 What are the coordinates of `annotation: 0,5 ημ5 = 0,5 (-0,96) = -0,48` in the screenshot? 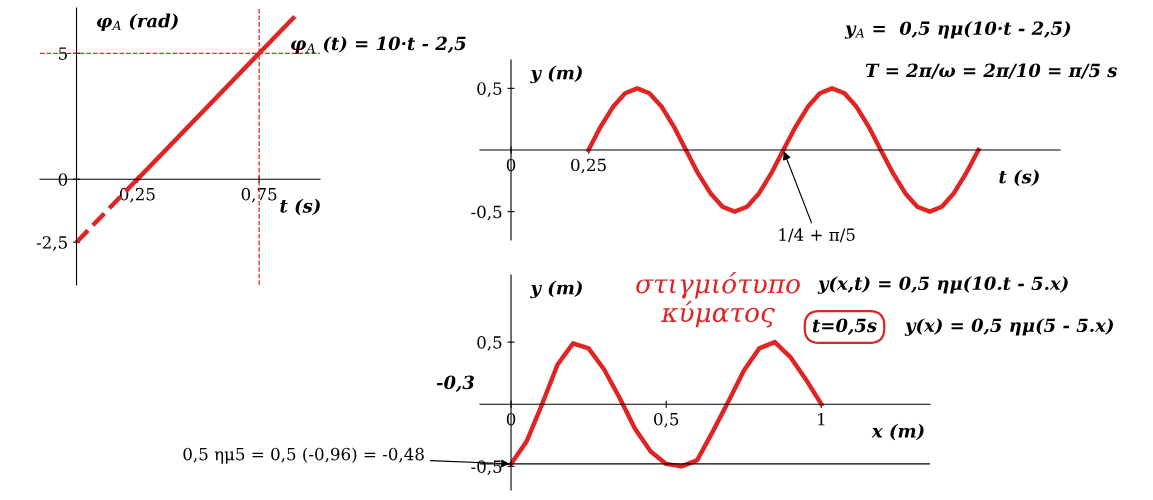 It's located at (303, 455).